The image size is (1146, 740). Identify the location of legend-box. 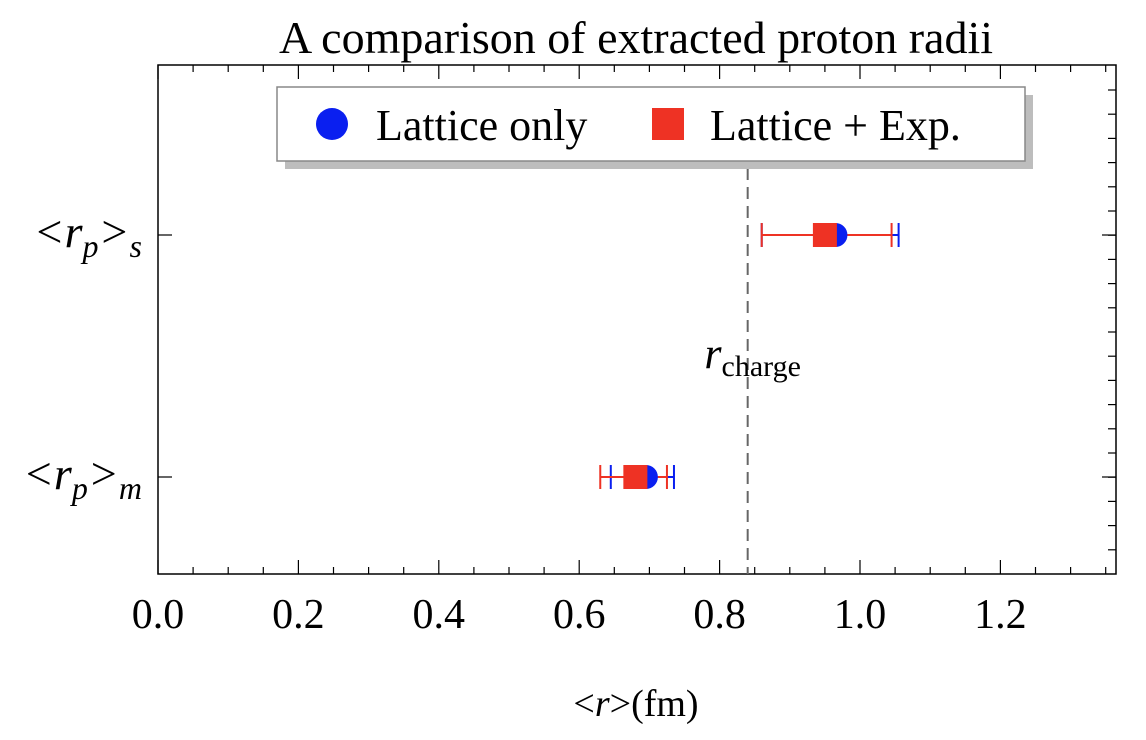
(651, 124).